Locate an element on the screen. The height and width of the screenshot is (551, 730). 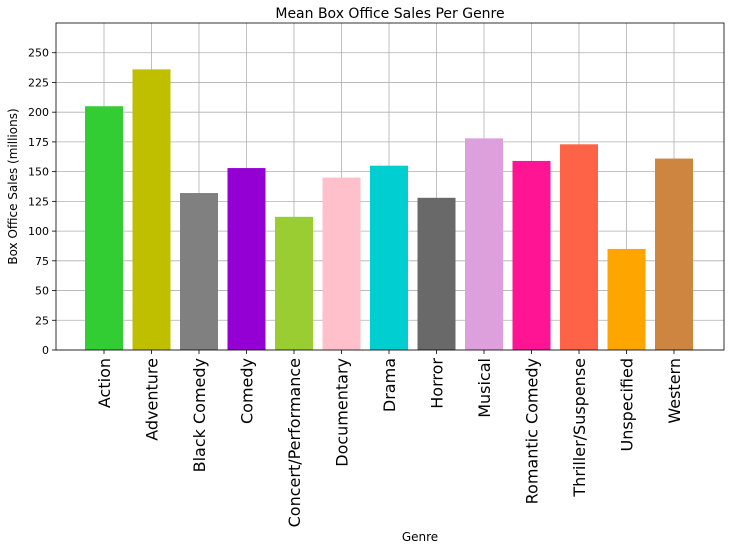
bar-concert-performance is located at coordinates (294, 283).